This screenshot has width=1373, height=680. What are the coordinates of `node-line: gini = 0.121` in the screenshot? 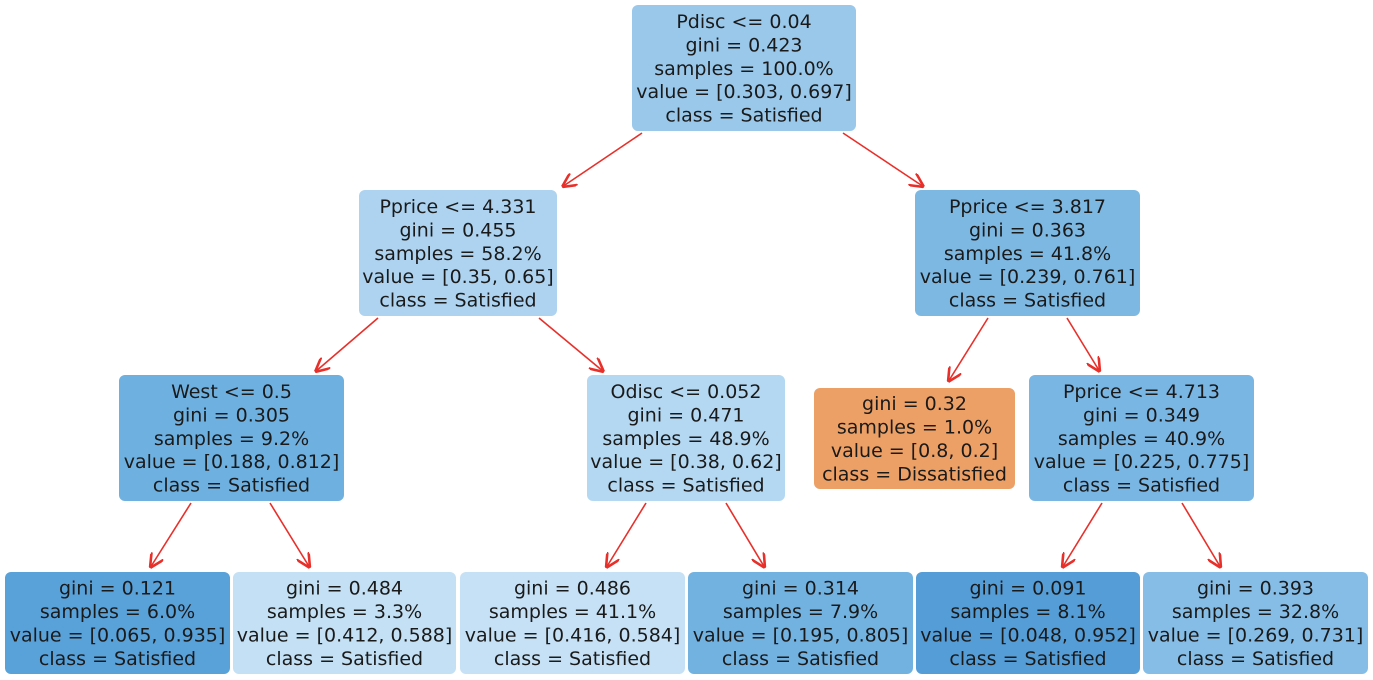 It's located at (117, 589).